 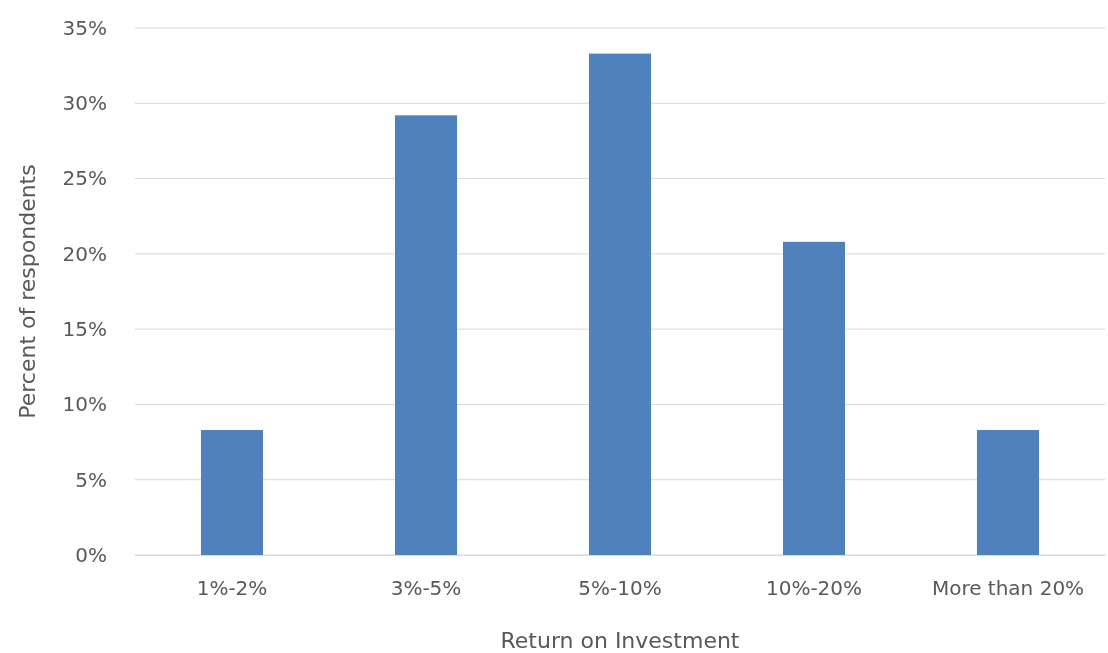 What do you see at coordinates (620, 588) in the screenshot?
I see `x-tick-label: 5%-10%` at bounding box center [620, 588].